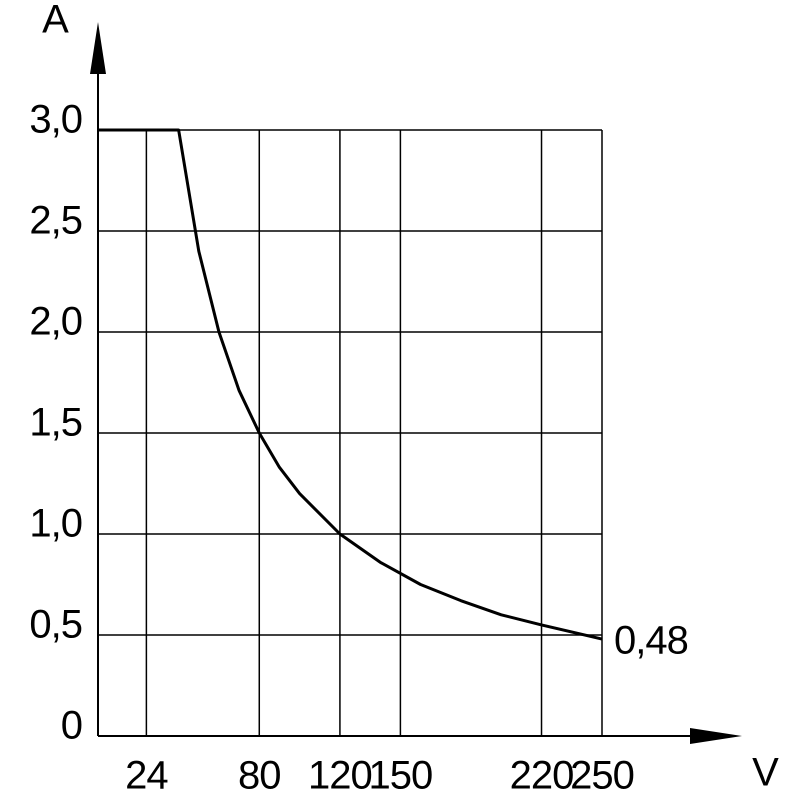  I want to click on x-tick-label: 80, so click(259, 776).